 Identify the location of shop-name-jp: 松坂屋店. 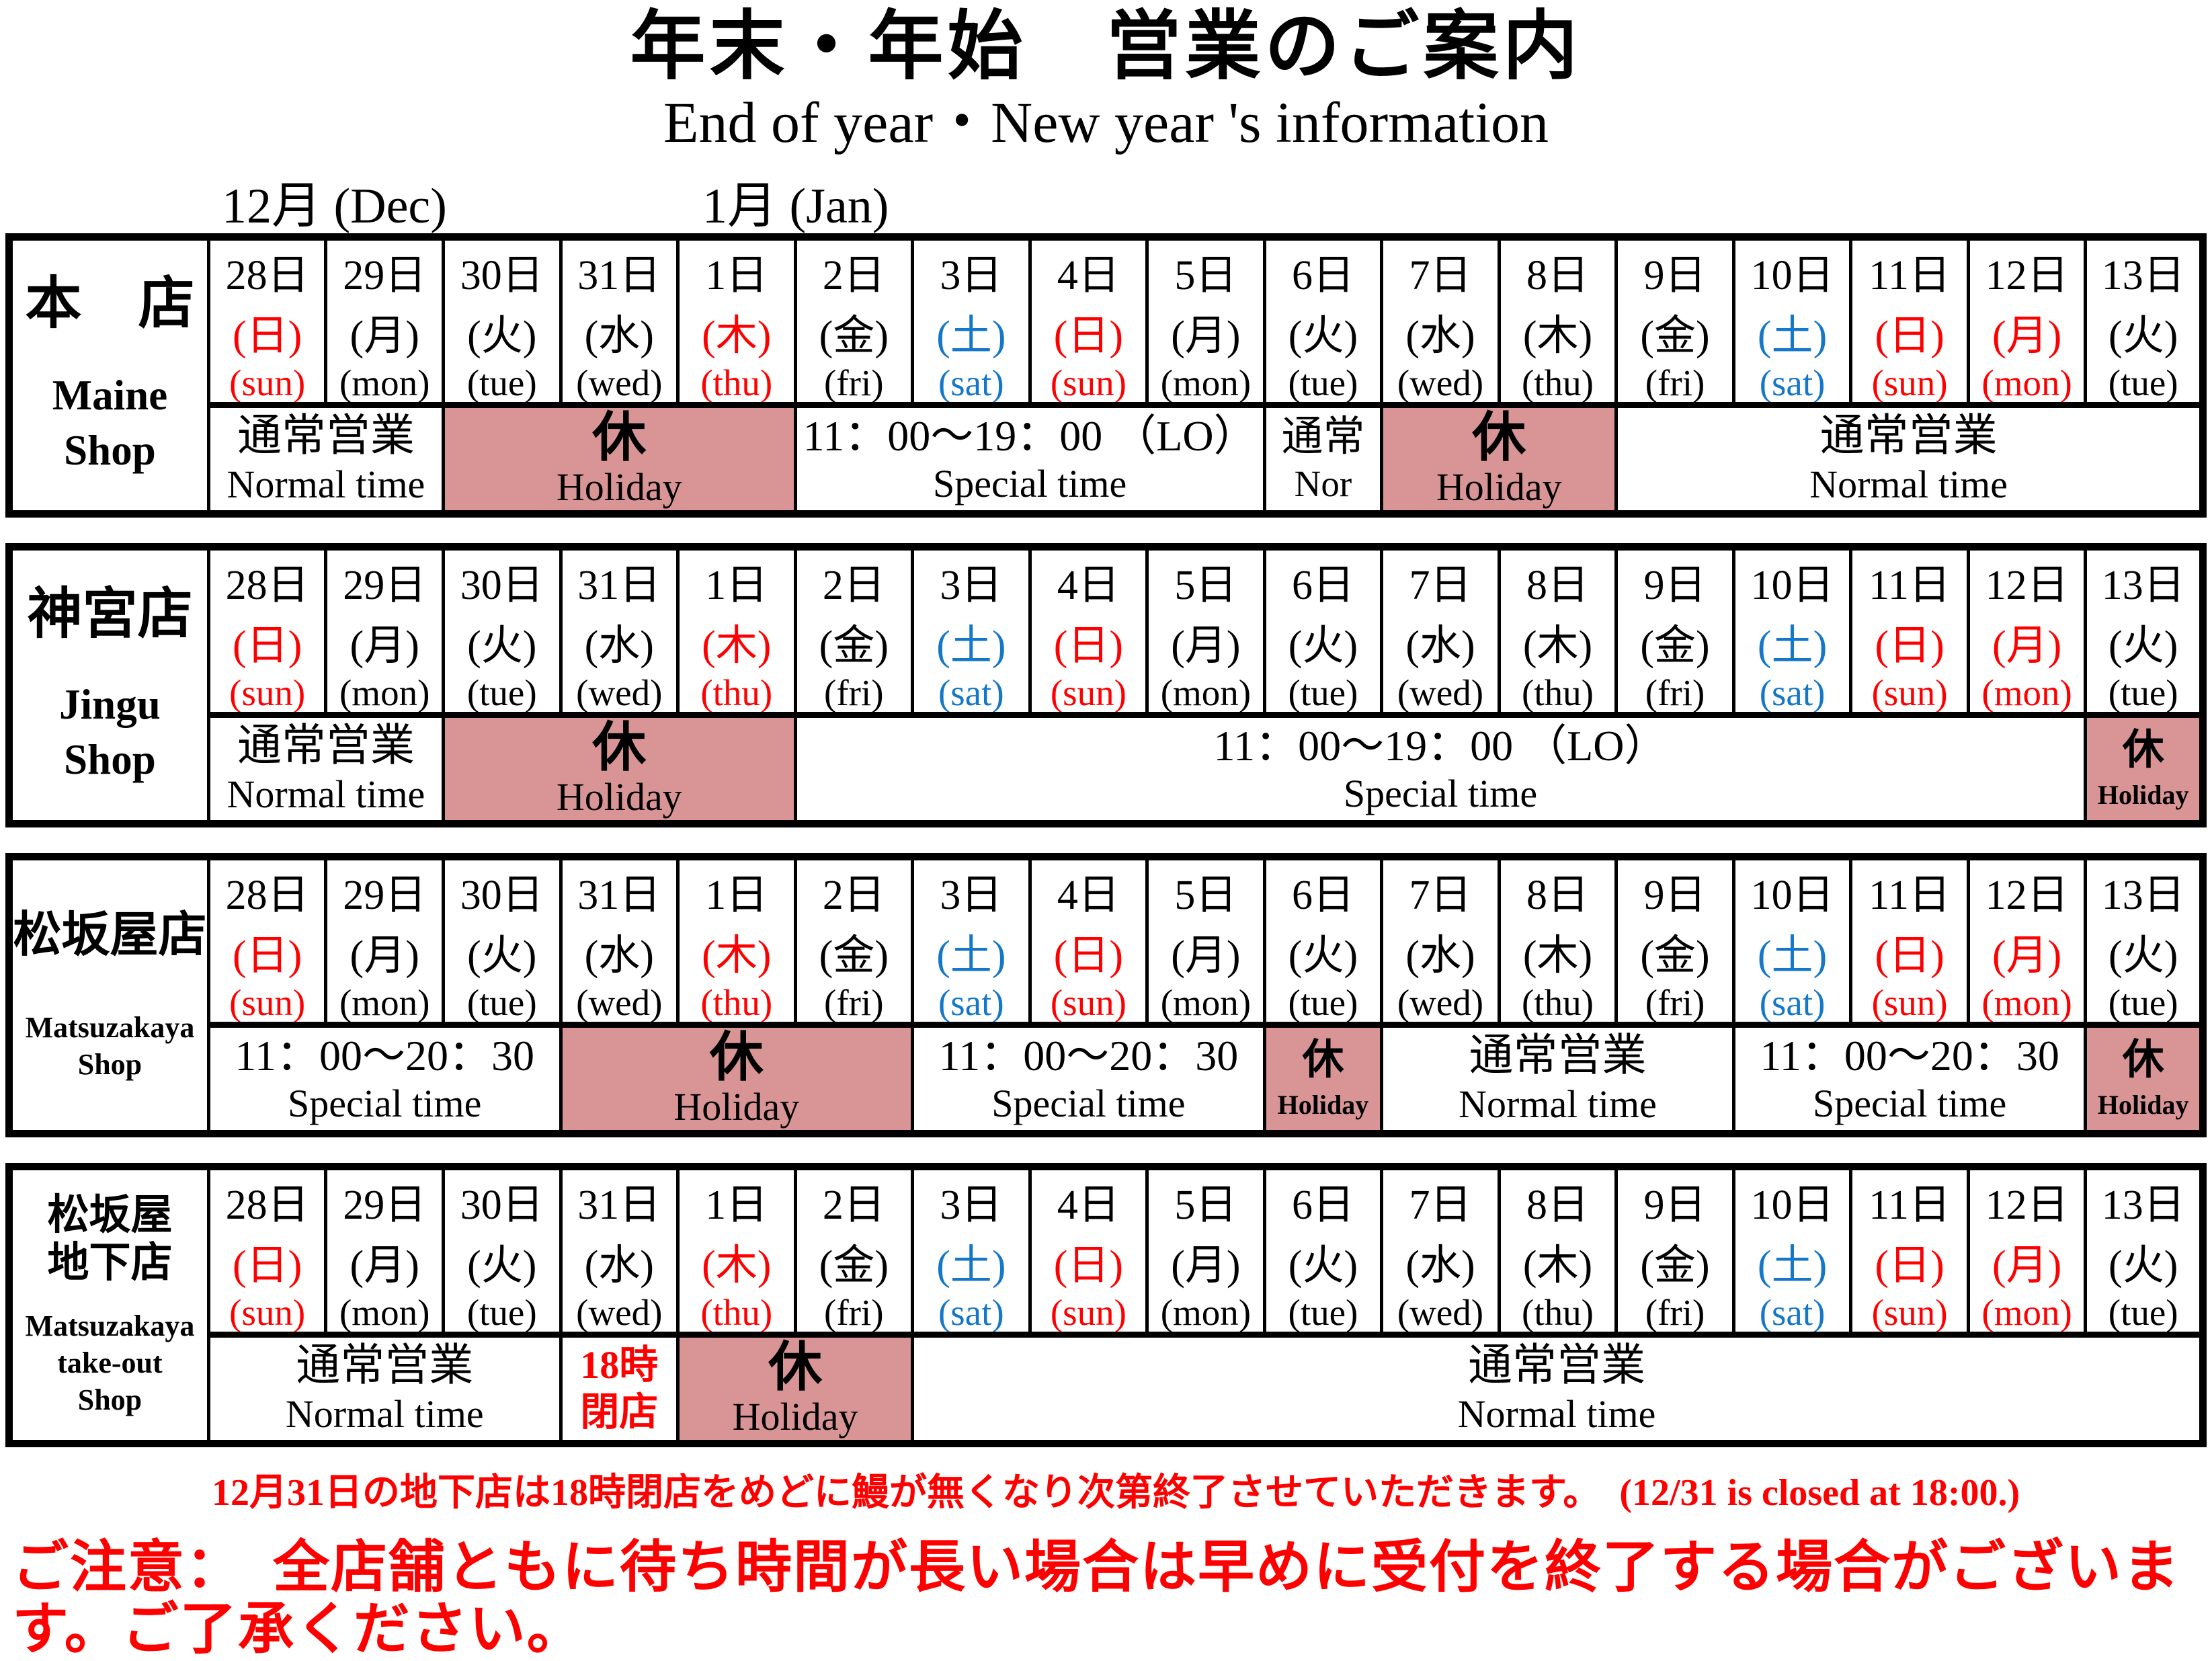
(109, 935).